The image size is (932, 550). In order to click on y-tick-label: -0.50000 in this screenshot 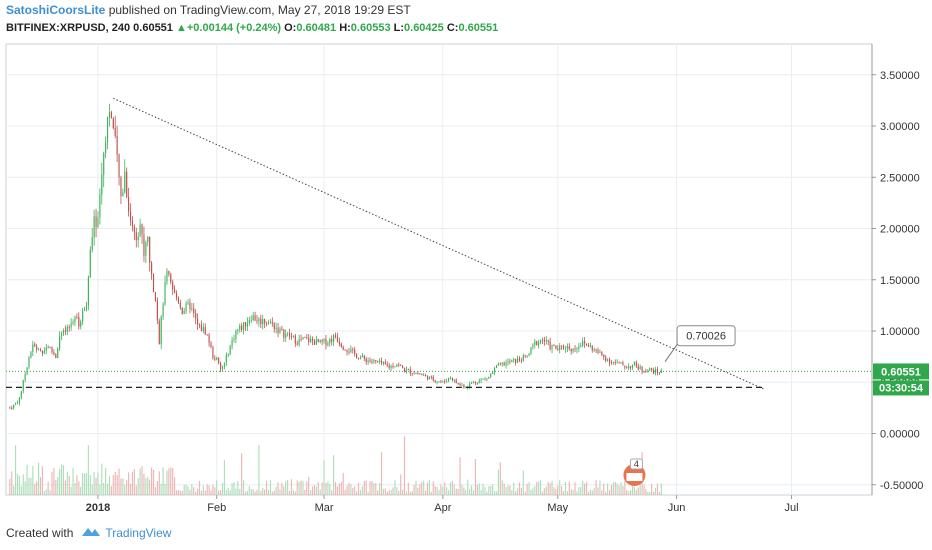, I will do `click(901, 486)`.